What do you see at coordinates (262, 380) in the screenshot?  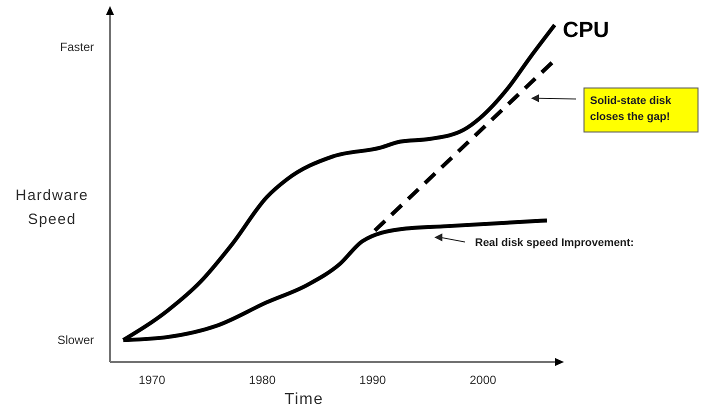 I see `x-tick-label: 1980` at bounding box center [262, 380].